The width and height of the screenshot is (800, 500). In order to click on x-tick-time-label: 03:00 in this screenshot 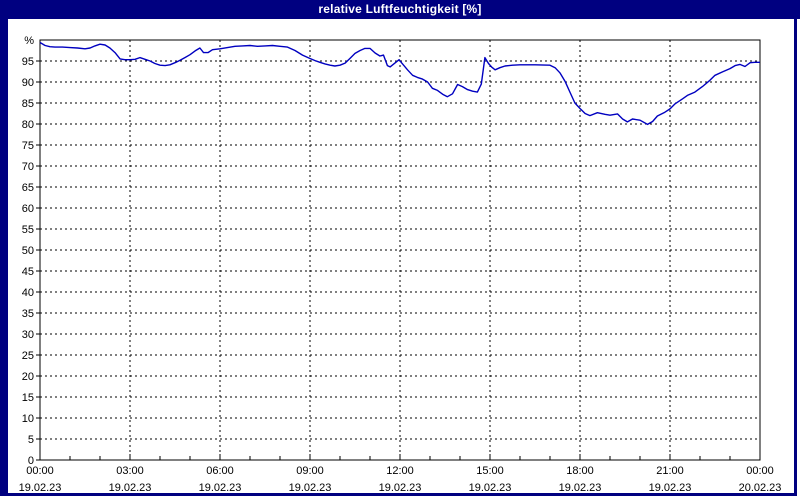, I will do `click(130, 471)`.